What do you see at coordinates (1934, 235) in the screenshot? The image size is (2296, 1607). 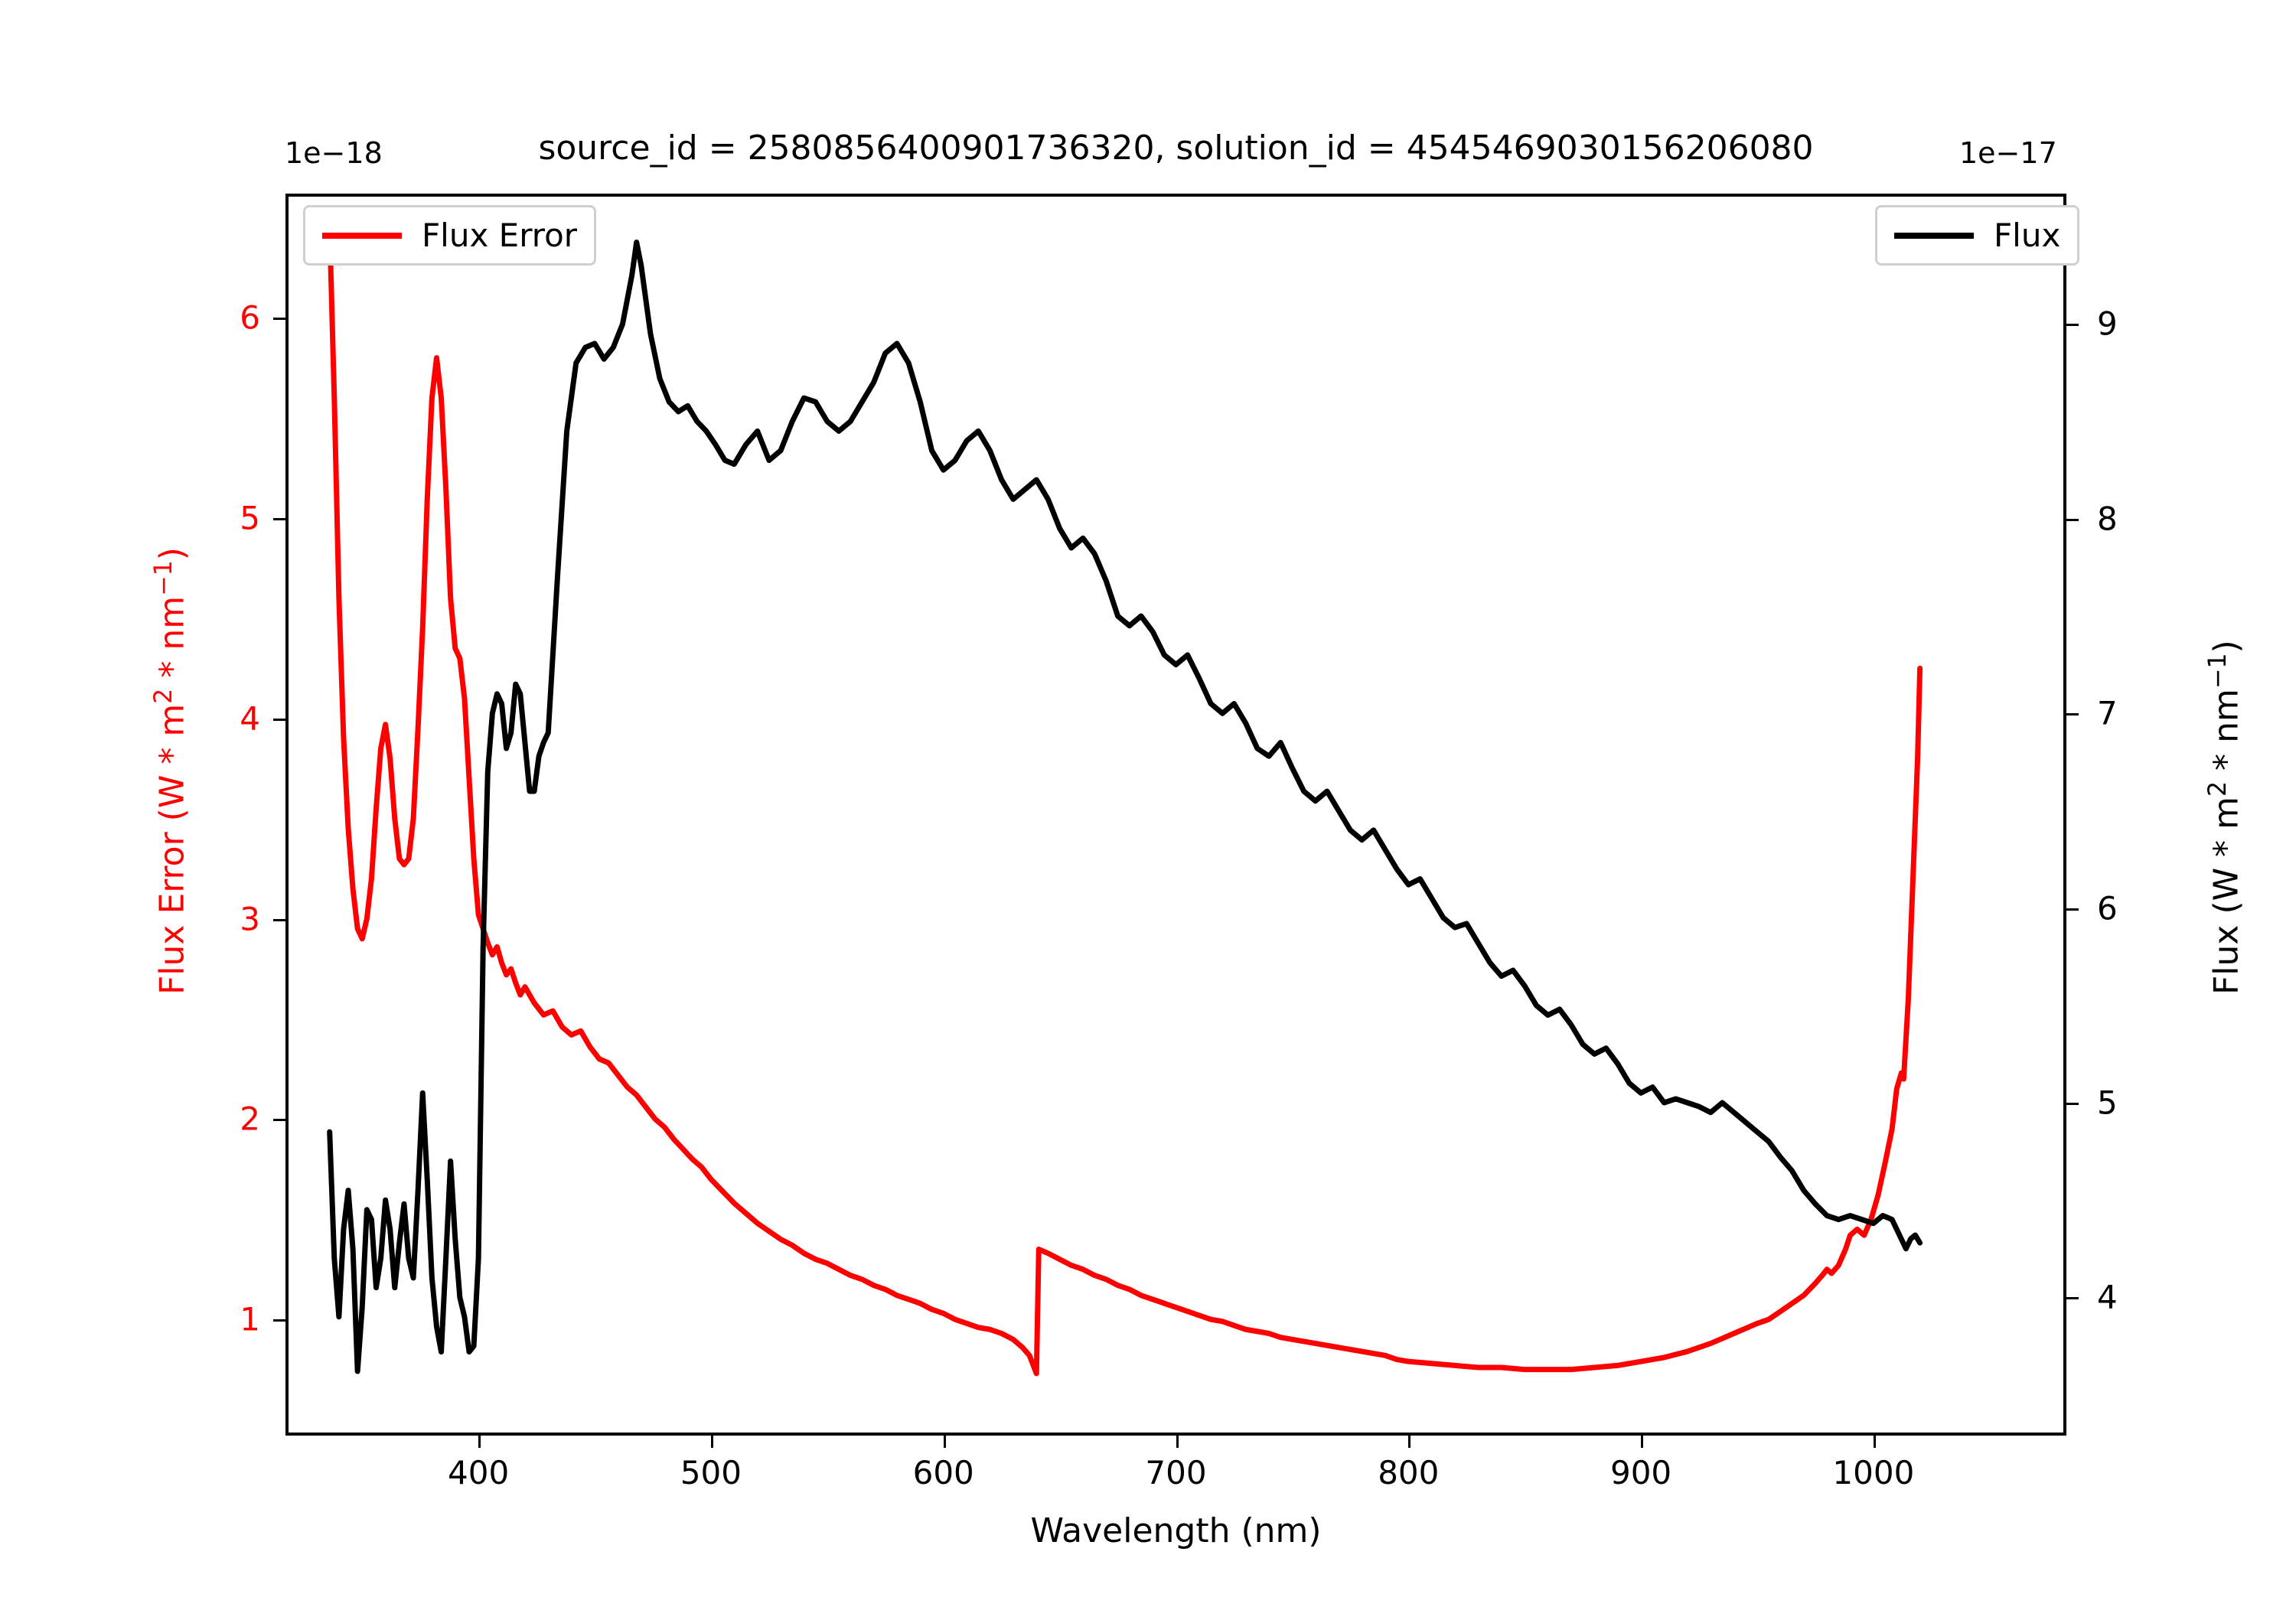 I see `legend-line-swatch-flux` at bounding box center [1934, 235].